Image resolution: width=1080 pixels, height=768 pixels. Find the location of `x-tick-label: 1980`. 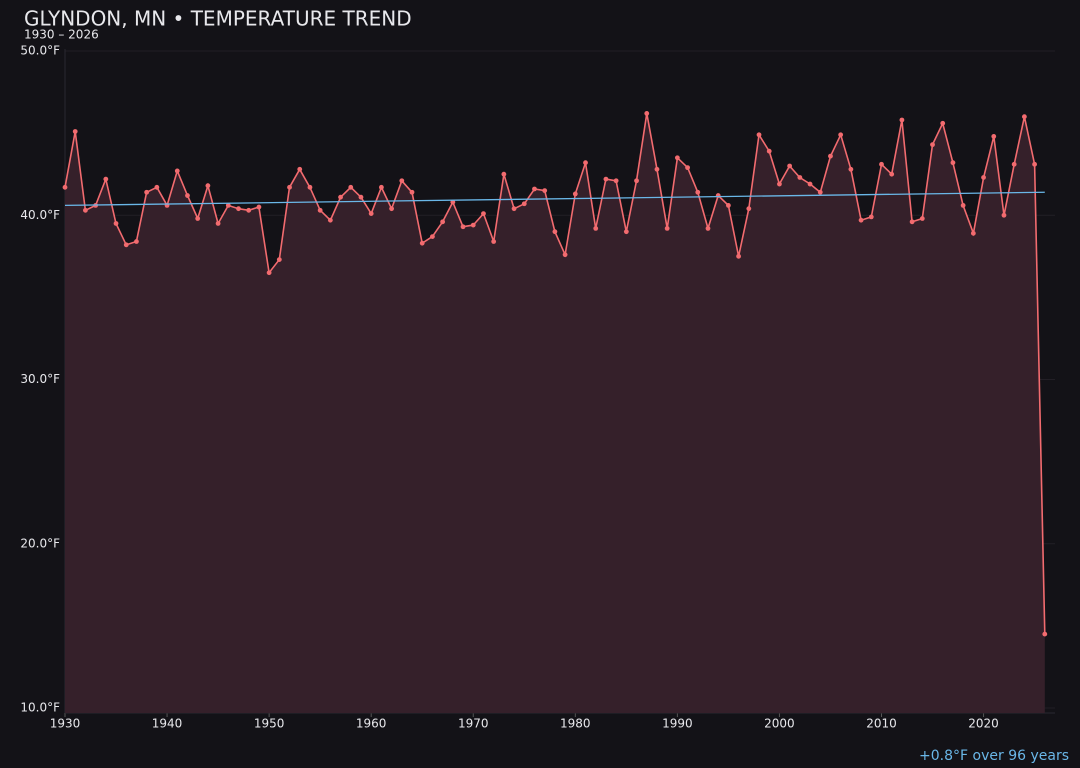

x-tick-label: 1980 is located at coordinates (575, 724).